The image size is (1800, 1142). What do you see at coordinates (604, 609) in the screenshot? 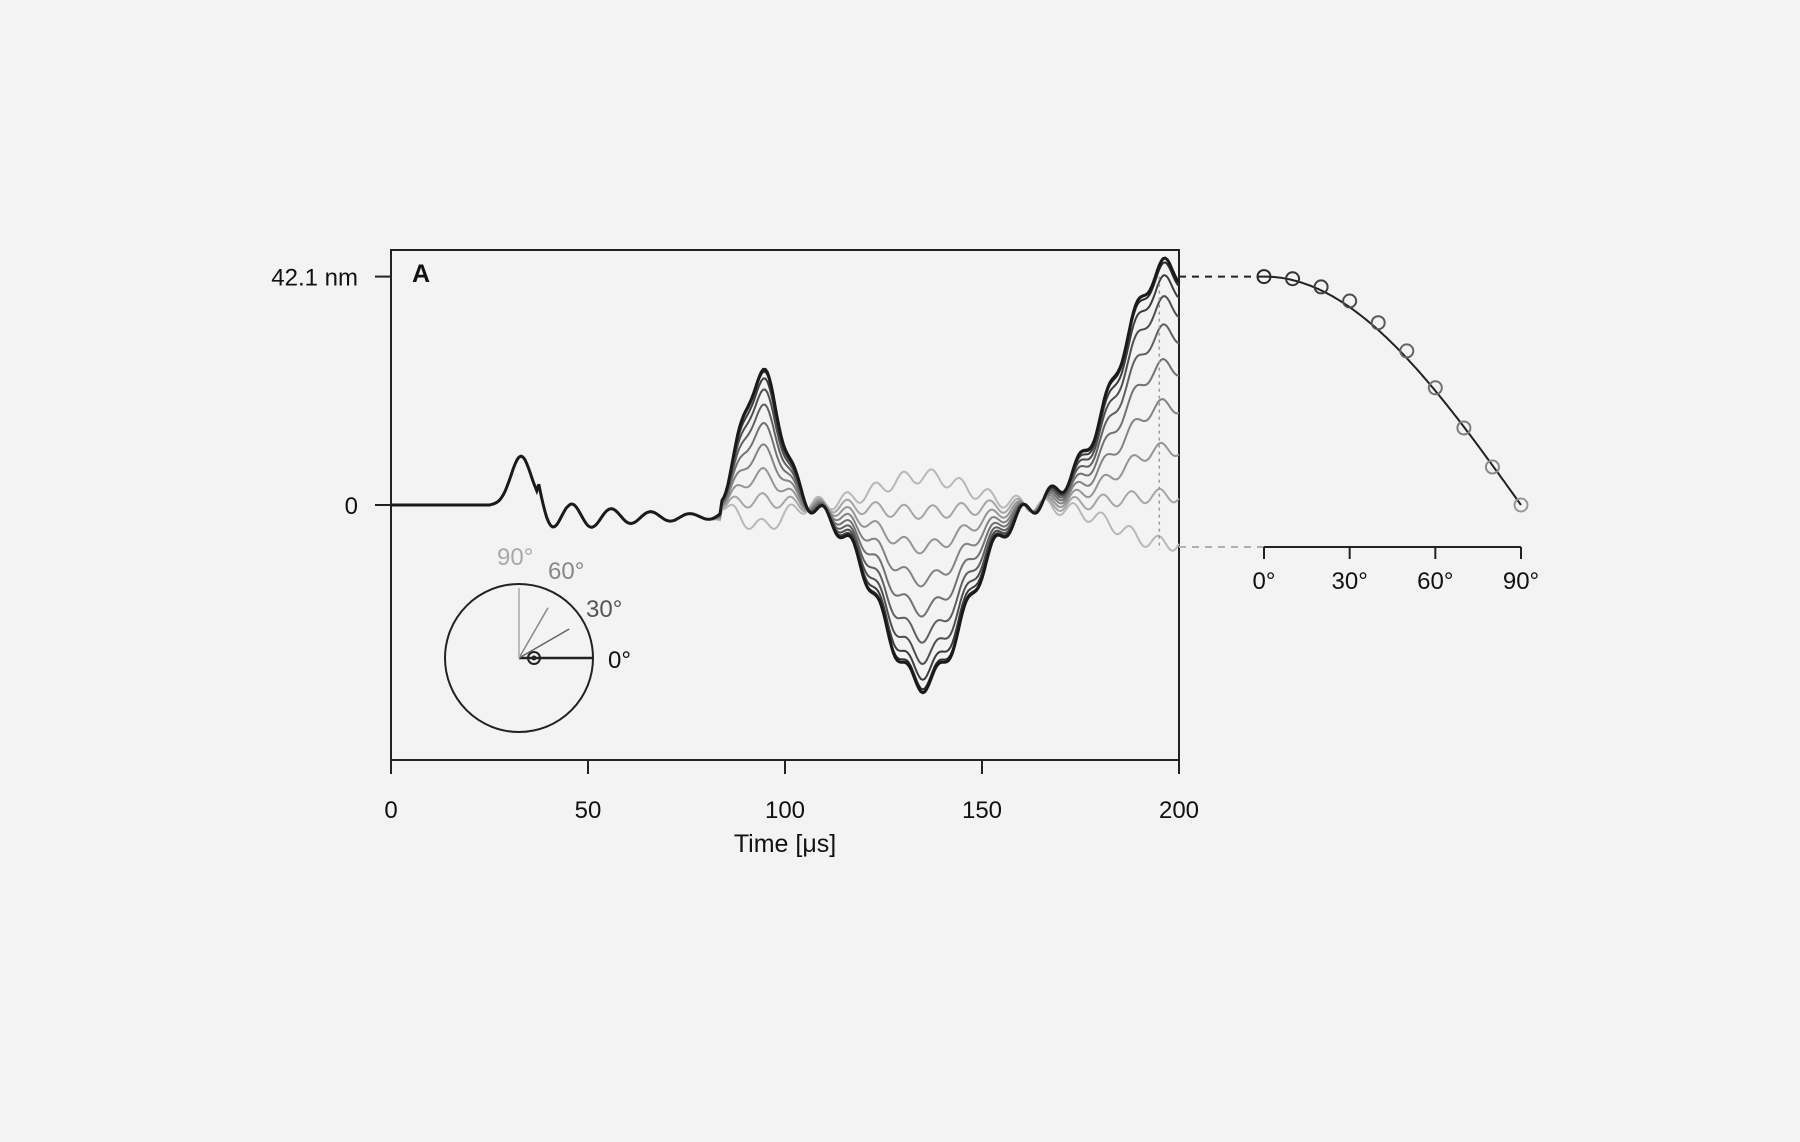
I see `inset-label-30: 30°` at bounding box center [604, 609].